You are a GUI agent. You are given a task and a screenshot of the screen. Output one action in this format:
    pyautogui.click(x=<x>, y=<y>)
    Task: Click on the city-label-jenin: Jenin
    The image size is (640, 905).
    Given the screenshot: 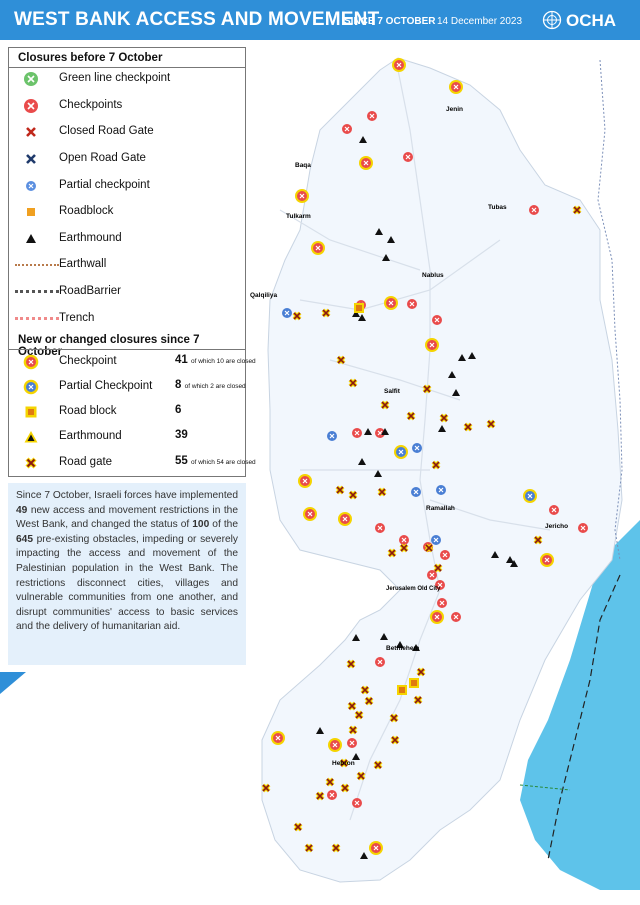 What is the action you would take?
    pyautogui.click(x=454, y=109)
    